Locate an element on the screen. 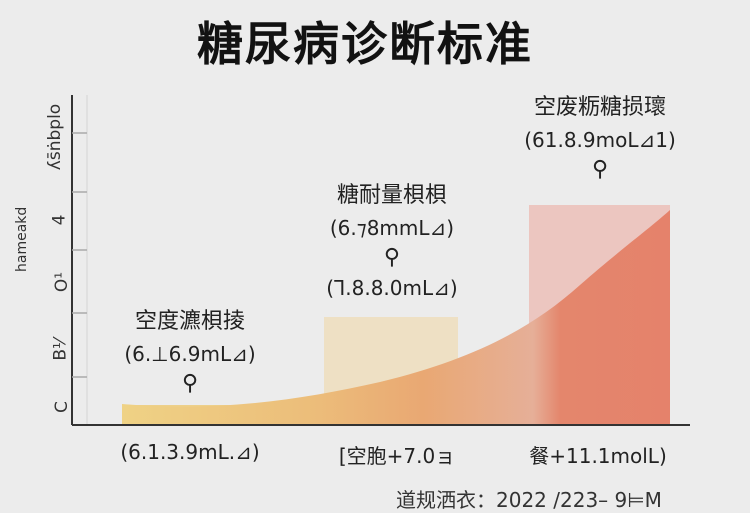 Image resolution: width=750 pixels, height=513 pixels. x-label-1: (6.1.3.9mL.⊿) is located at coordinates (190, 452).